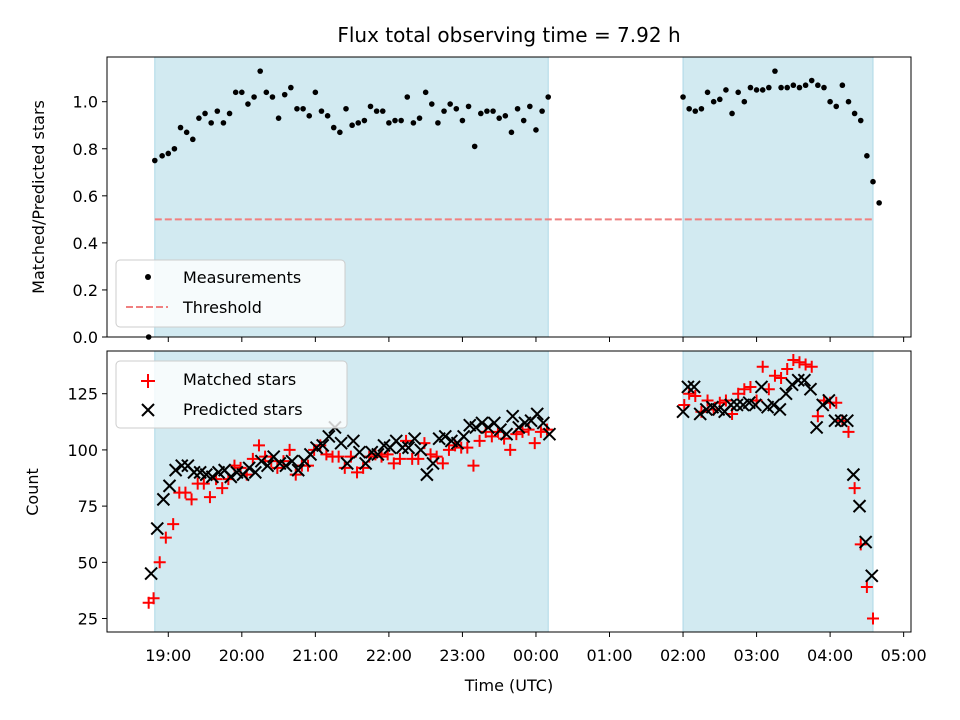 This screenshot has height=720, width=960. Describe the element at coordinates (168, 655) in the screenshot. I see `x-tick-label: 19:00` at that location.